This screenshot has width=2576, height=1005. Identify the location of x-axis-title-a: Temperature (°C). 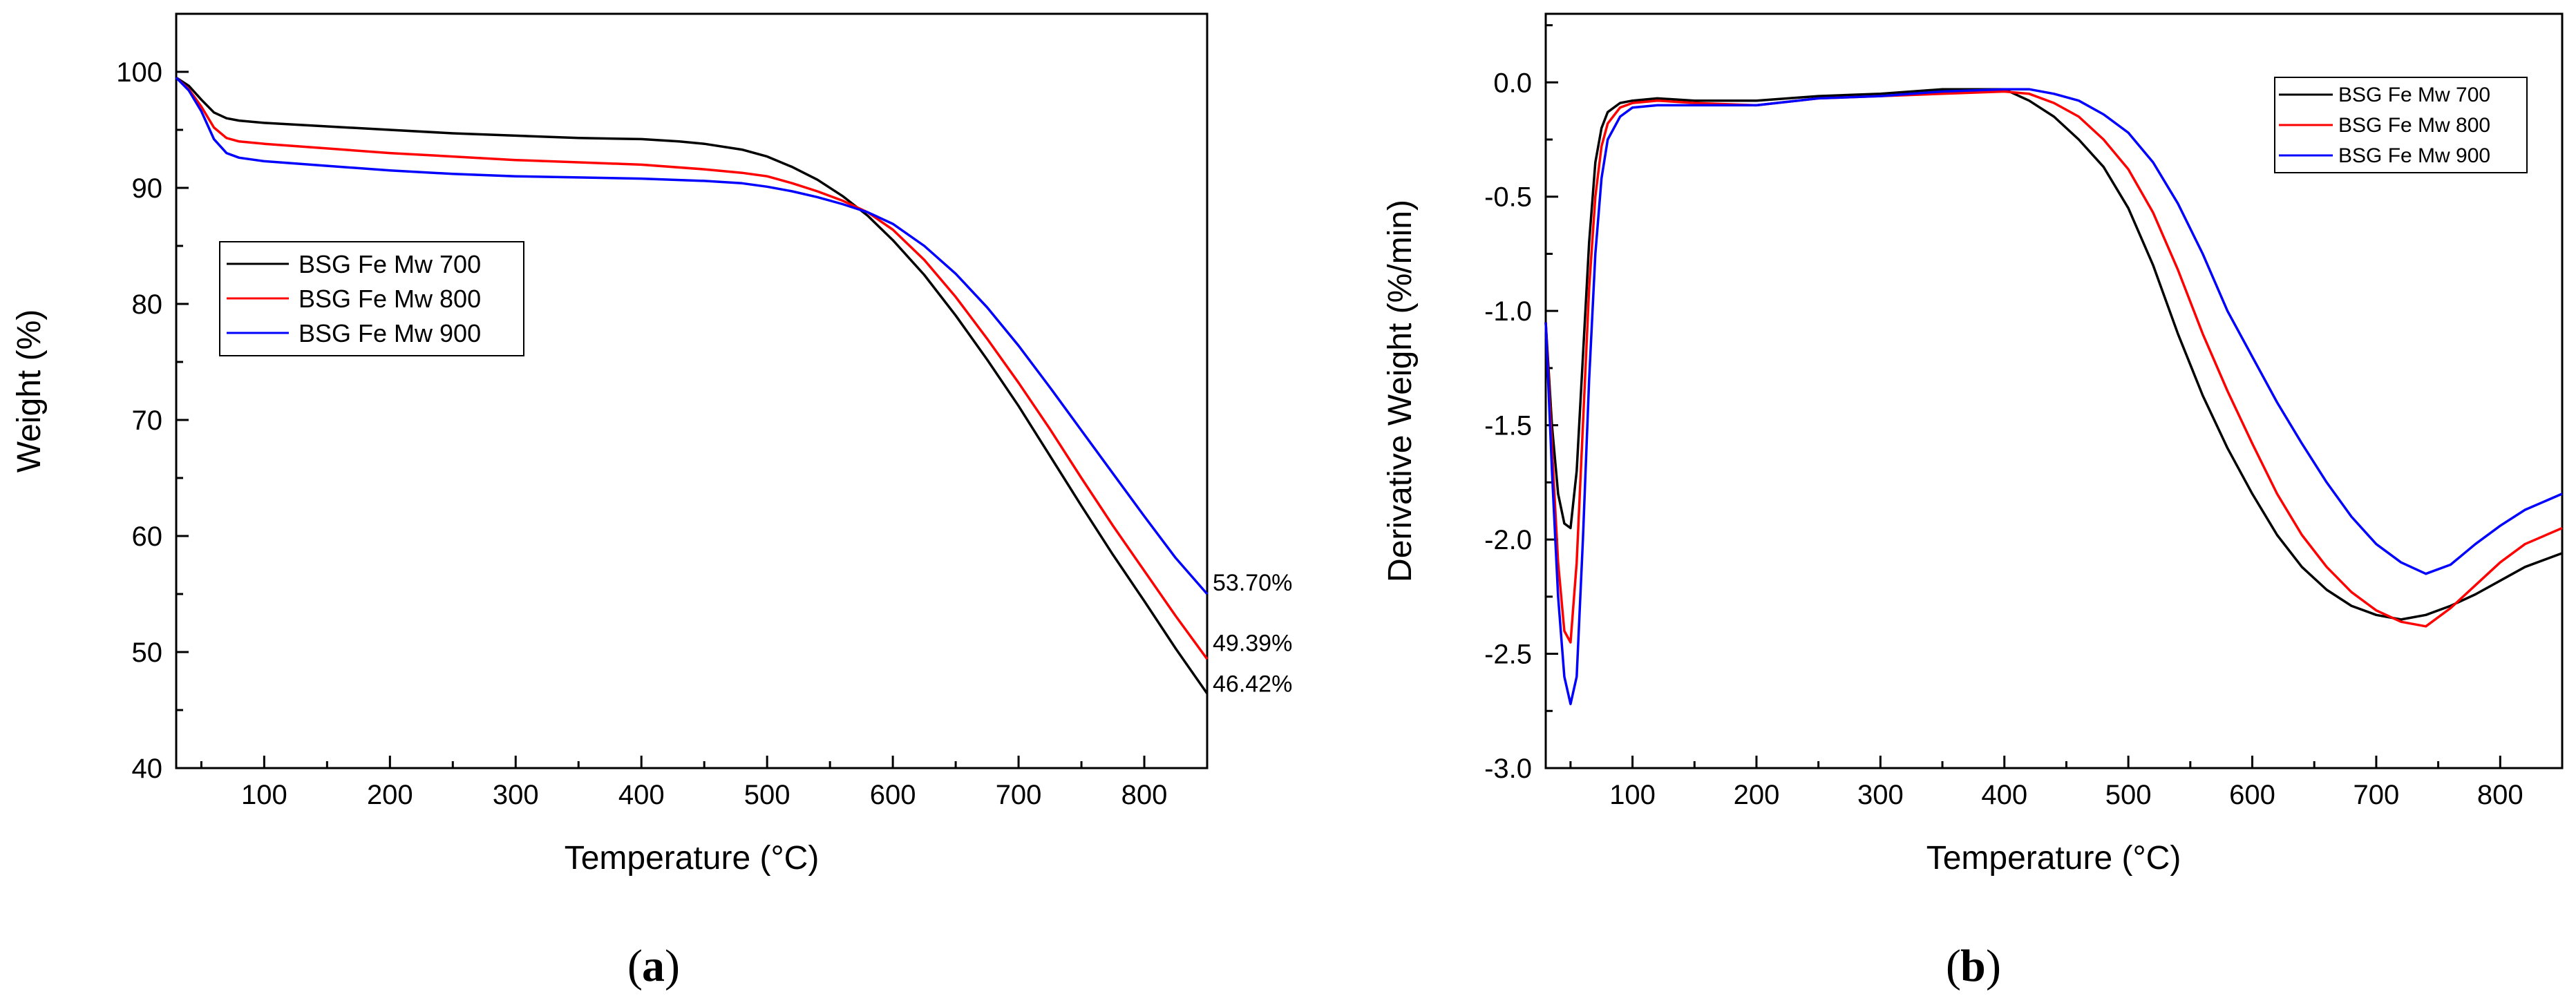
(692, 858).